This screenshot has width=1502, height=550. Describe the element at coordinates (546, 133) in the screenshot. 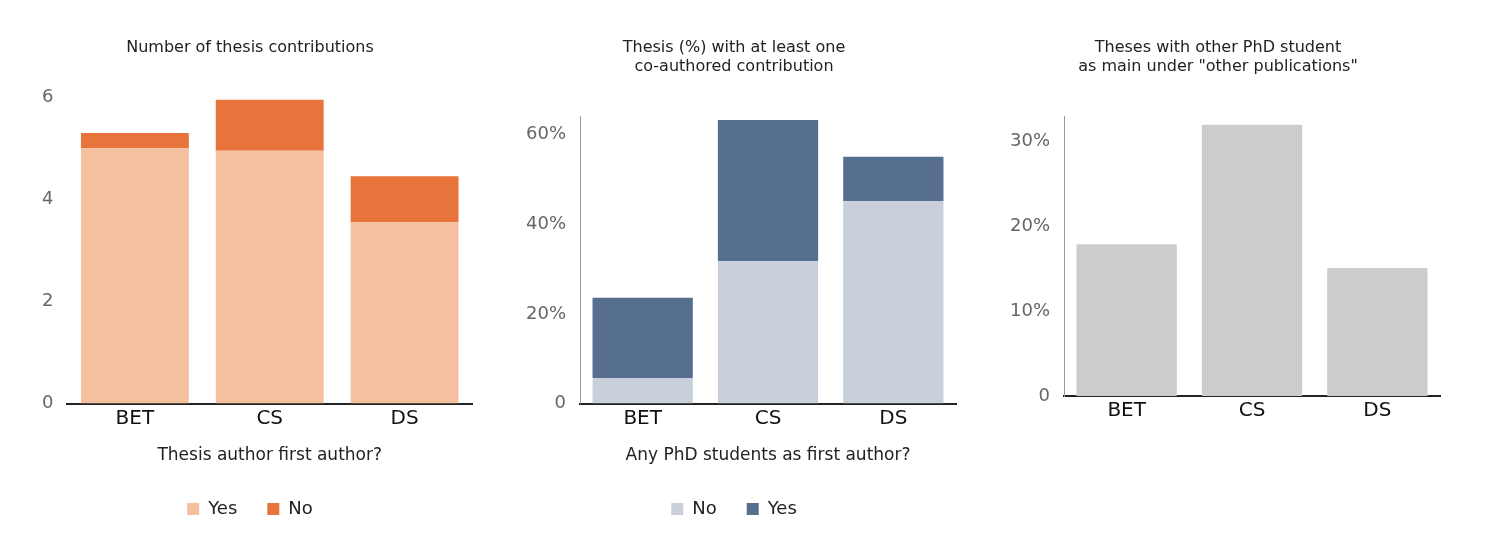

I see `y-tick-label: 60%` at that location.